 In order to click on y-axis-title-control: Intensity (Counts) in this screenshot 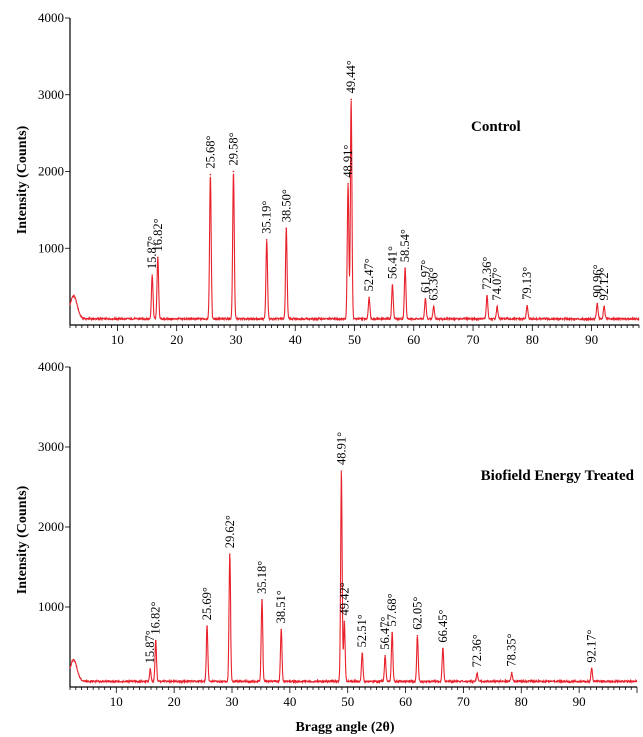, I will do `click(22, 179)`.